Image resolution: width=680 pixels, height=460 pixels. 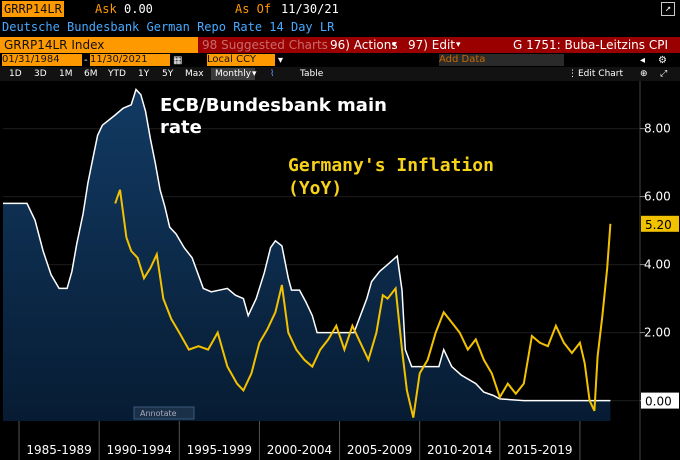 I want to click on frequency-select: Monthly, so click(x=233, y=74).